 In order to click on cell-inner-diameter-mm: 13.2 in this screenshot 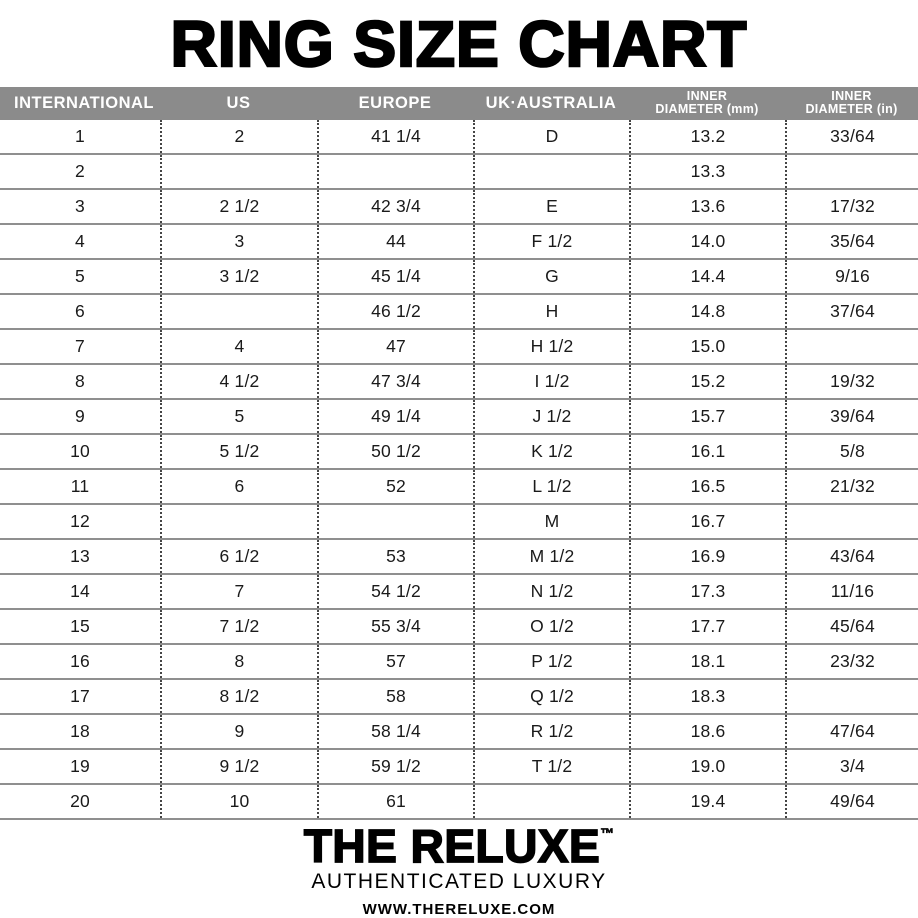, I will do `click(707, 136)`.